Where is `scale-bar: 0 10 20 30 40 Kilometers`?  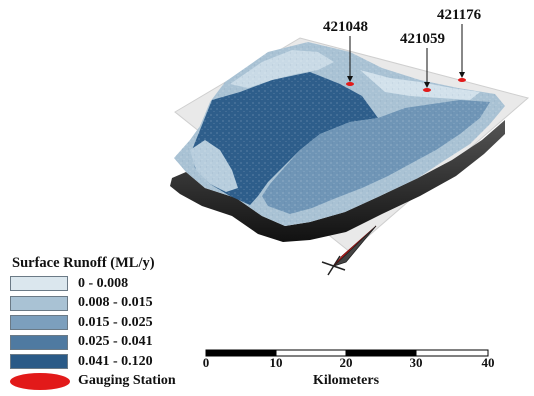
scale-bar: 0 10 20 30 40 Kilometers is located at coordinates (353, 370).